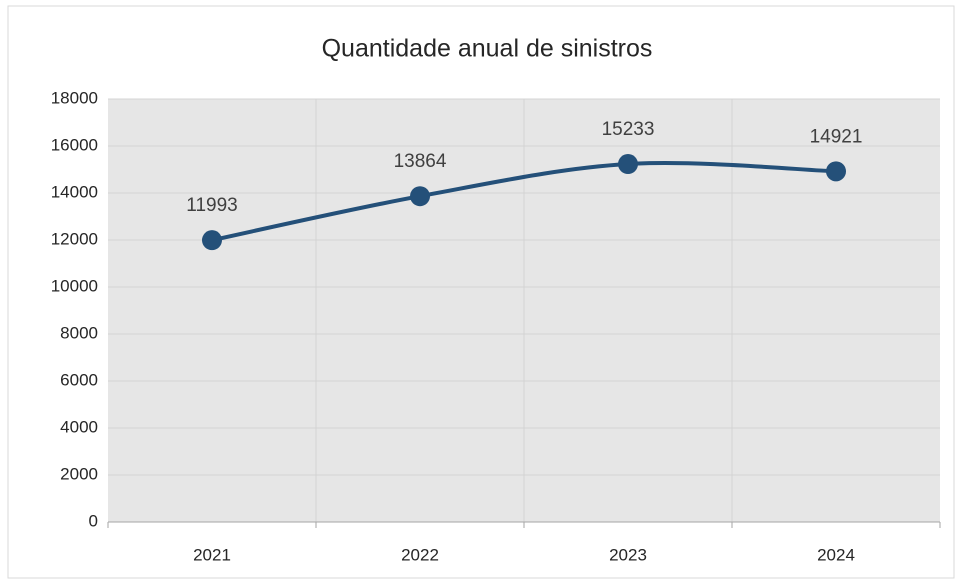  Describe the element at coordinates (420, 554) in the screenshot. I see `x-tick-label: 2022` at that location.